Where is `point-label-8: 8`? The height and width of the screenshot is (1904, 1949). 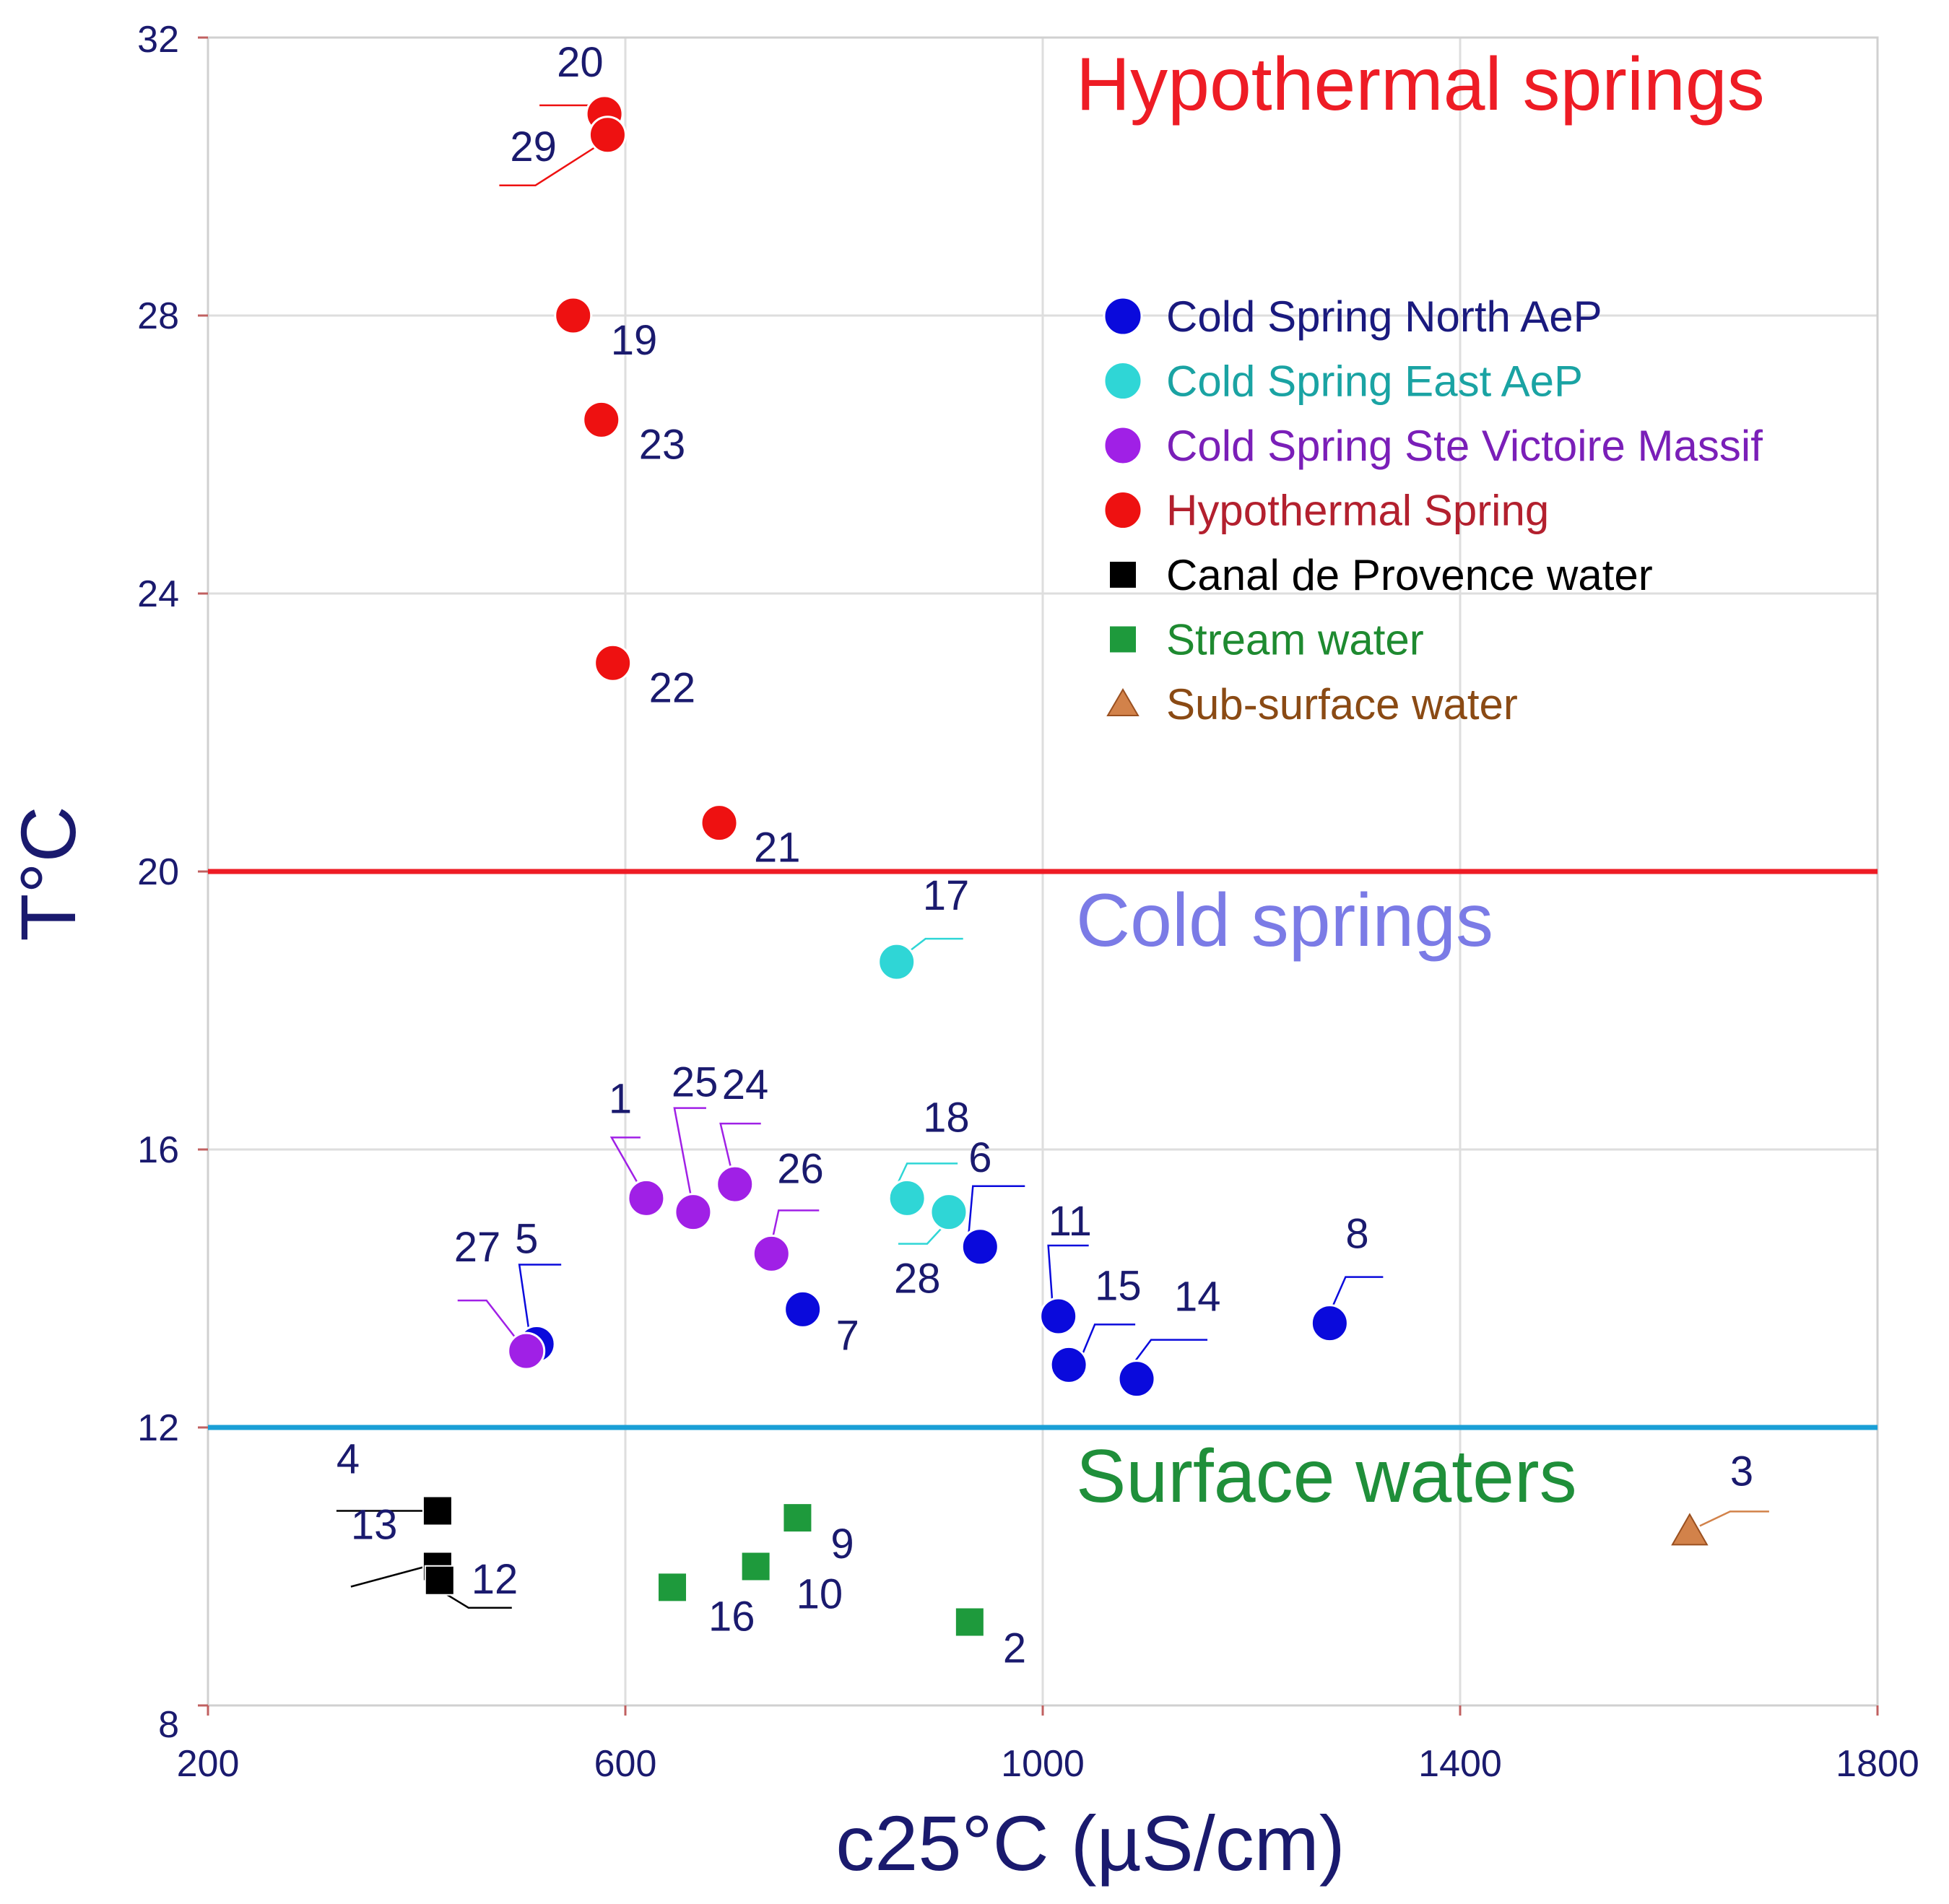
point-label-8: 8 is located at coordinates (1356, 1234).